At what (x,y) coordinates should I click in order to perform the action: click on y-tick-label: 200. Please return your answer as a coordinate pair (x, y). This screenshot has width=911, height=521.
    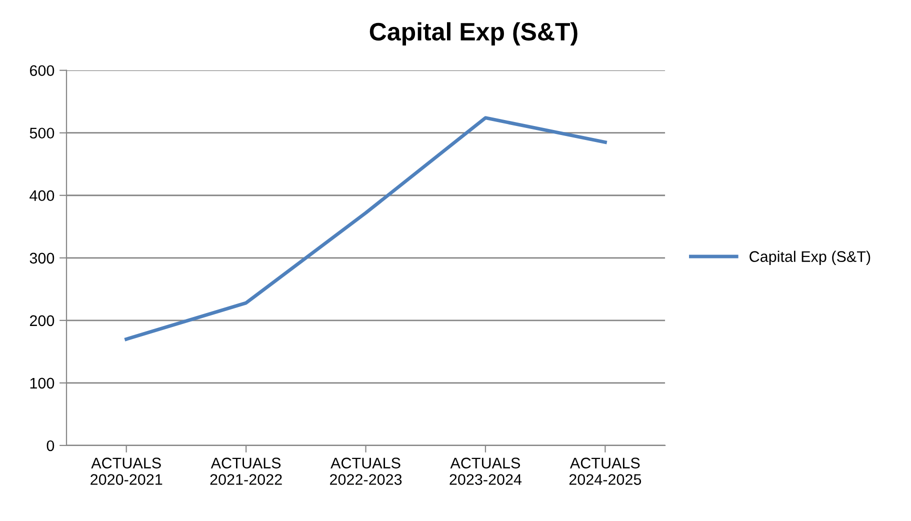
    Looking at the image, I should click on (42, 320).